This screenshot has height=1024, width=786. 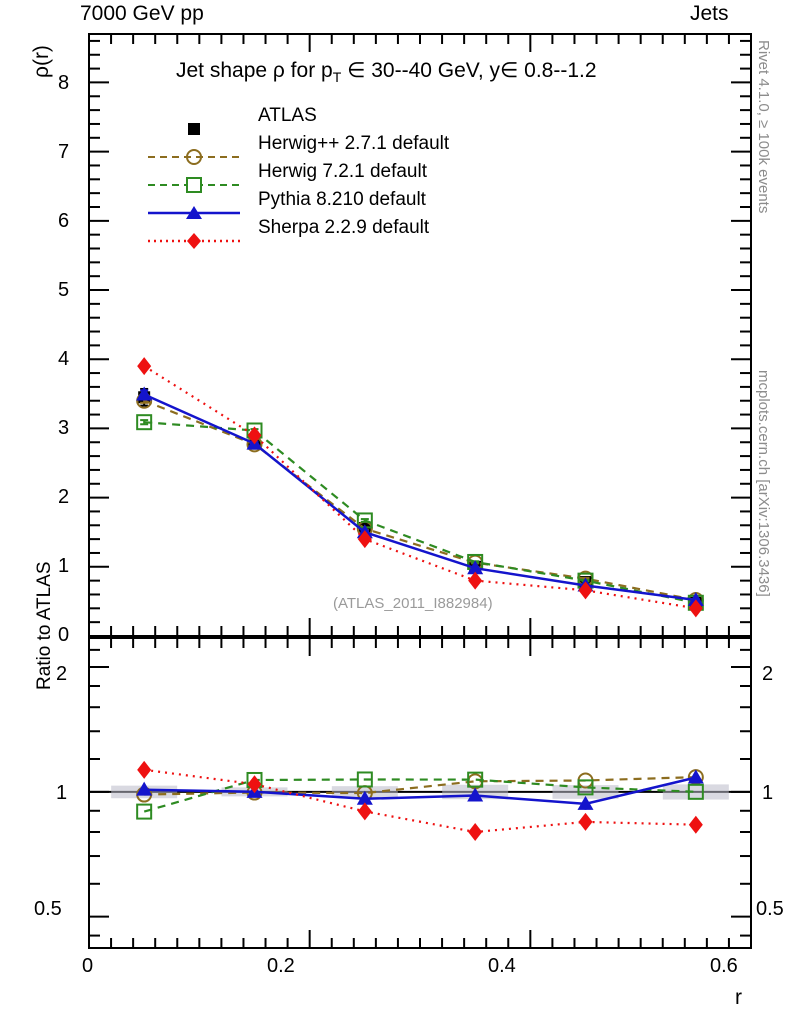 I want to click on legend-marker-sherpa, so click(x=194, y=241).